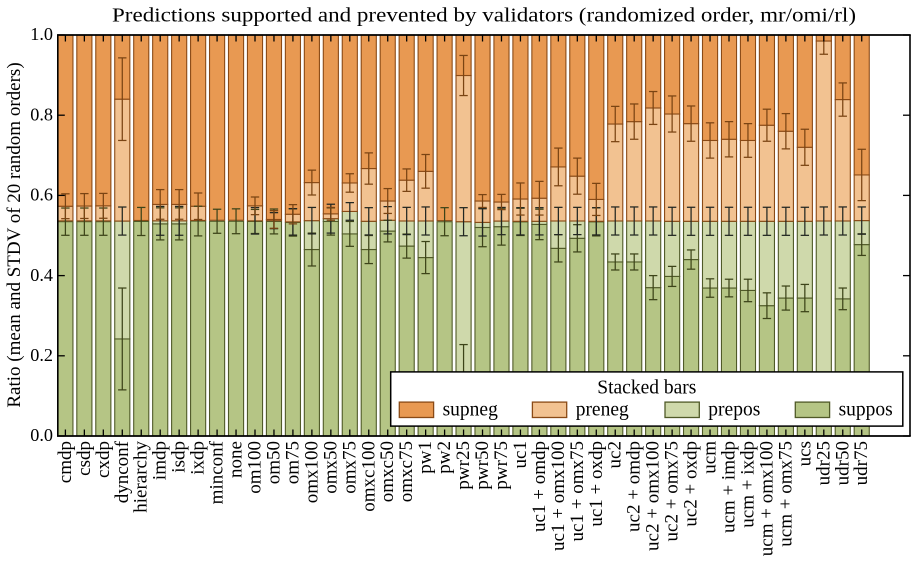 This screenshot has height=567, width=919. I want to click on svg-text: suppos, so click(866, 410).